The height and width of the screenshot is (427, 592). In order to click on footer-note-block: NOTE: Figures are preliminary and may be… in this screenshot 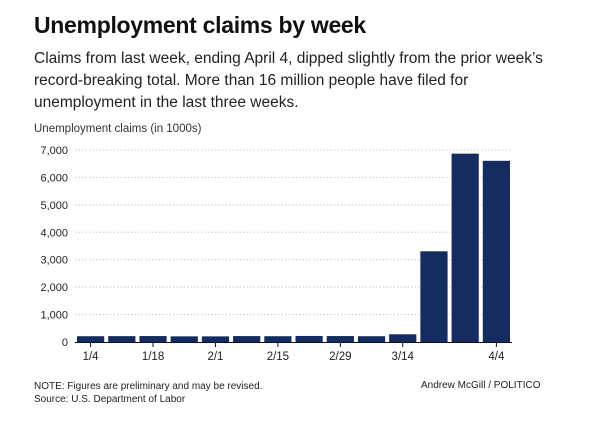, I will do `click(148, 393)`.